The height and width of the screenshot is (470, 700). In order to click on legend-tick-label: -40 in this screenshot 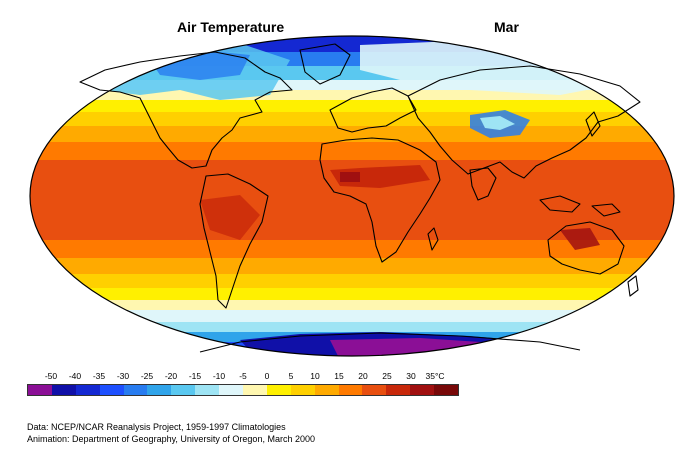, I will do `click(75, 376)`.